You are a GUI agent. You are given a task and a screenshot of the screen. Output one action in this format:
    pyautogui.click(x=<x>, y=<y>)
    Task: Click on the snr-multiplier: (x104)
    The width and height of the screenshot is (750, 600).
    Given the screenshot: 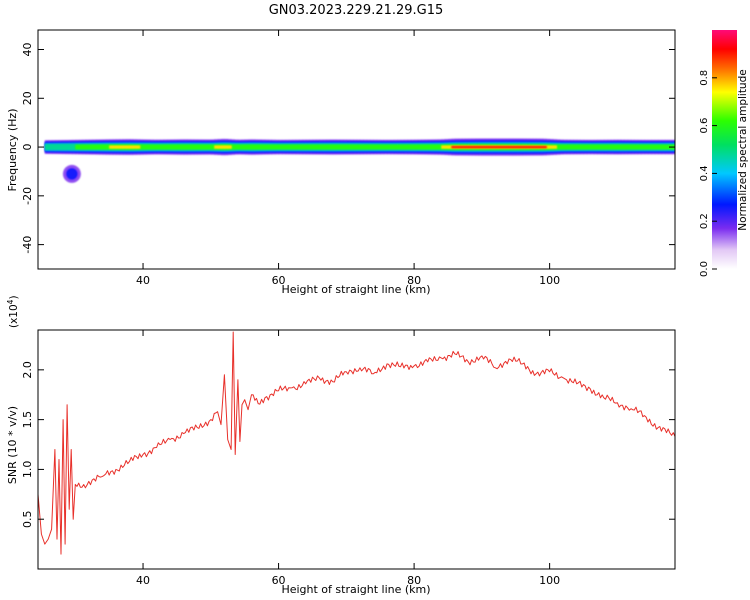 What is the action you would take?
    pyautogui.click(x=13, y=311)
    